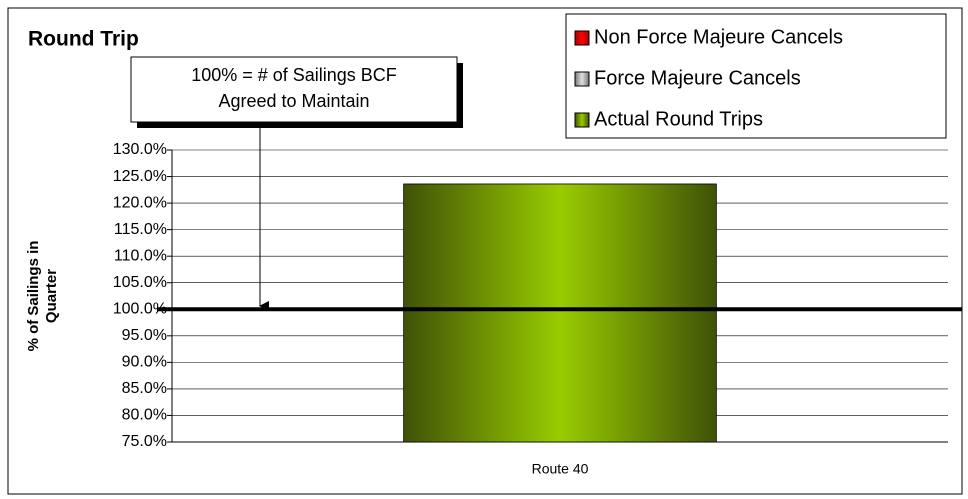 The width and height of the screenshot is (968, 499). I want to click on y-tick-label: 105.0%, so click(140, 282).